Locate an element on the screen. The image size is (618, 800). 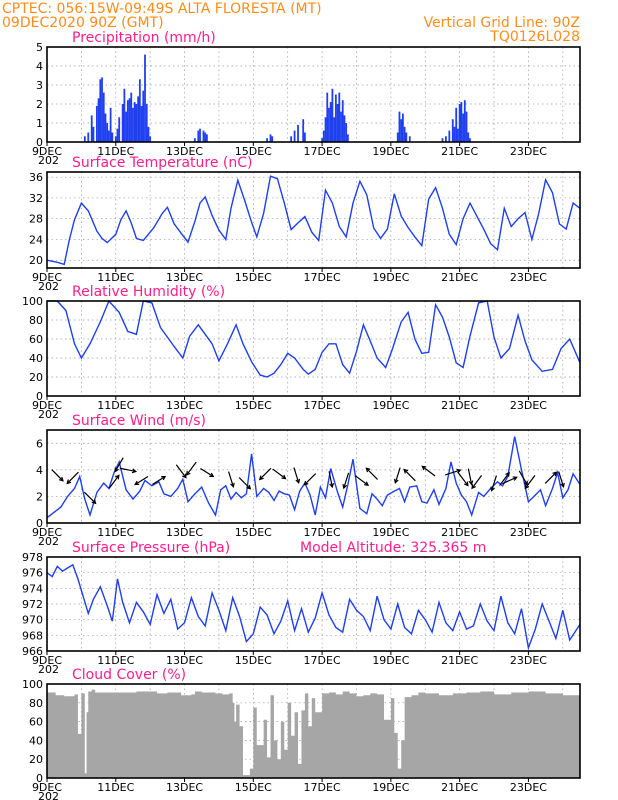
pressure-ytick-label: 970 is located at coordinates (32, 620).